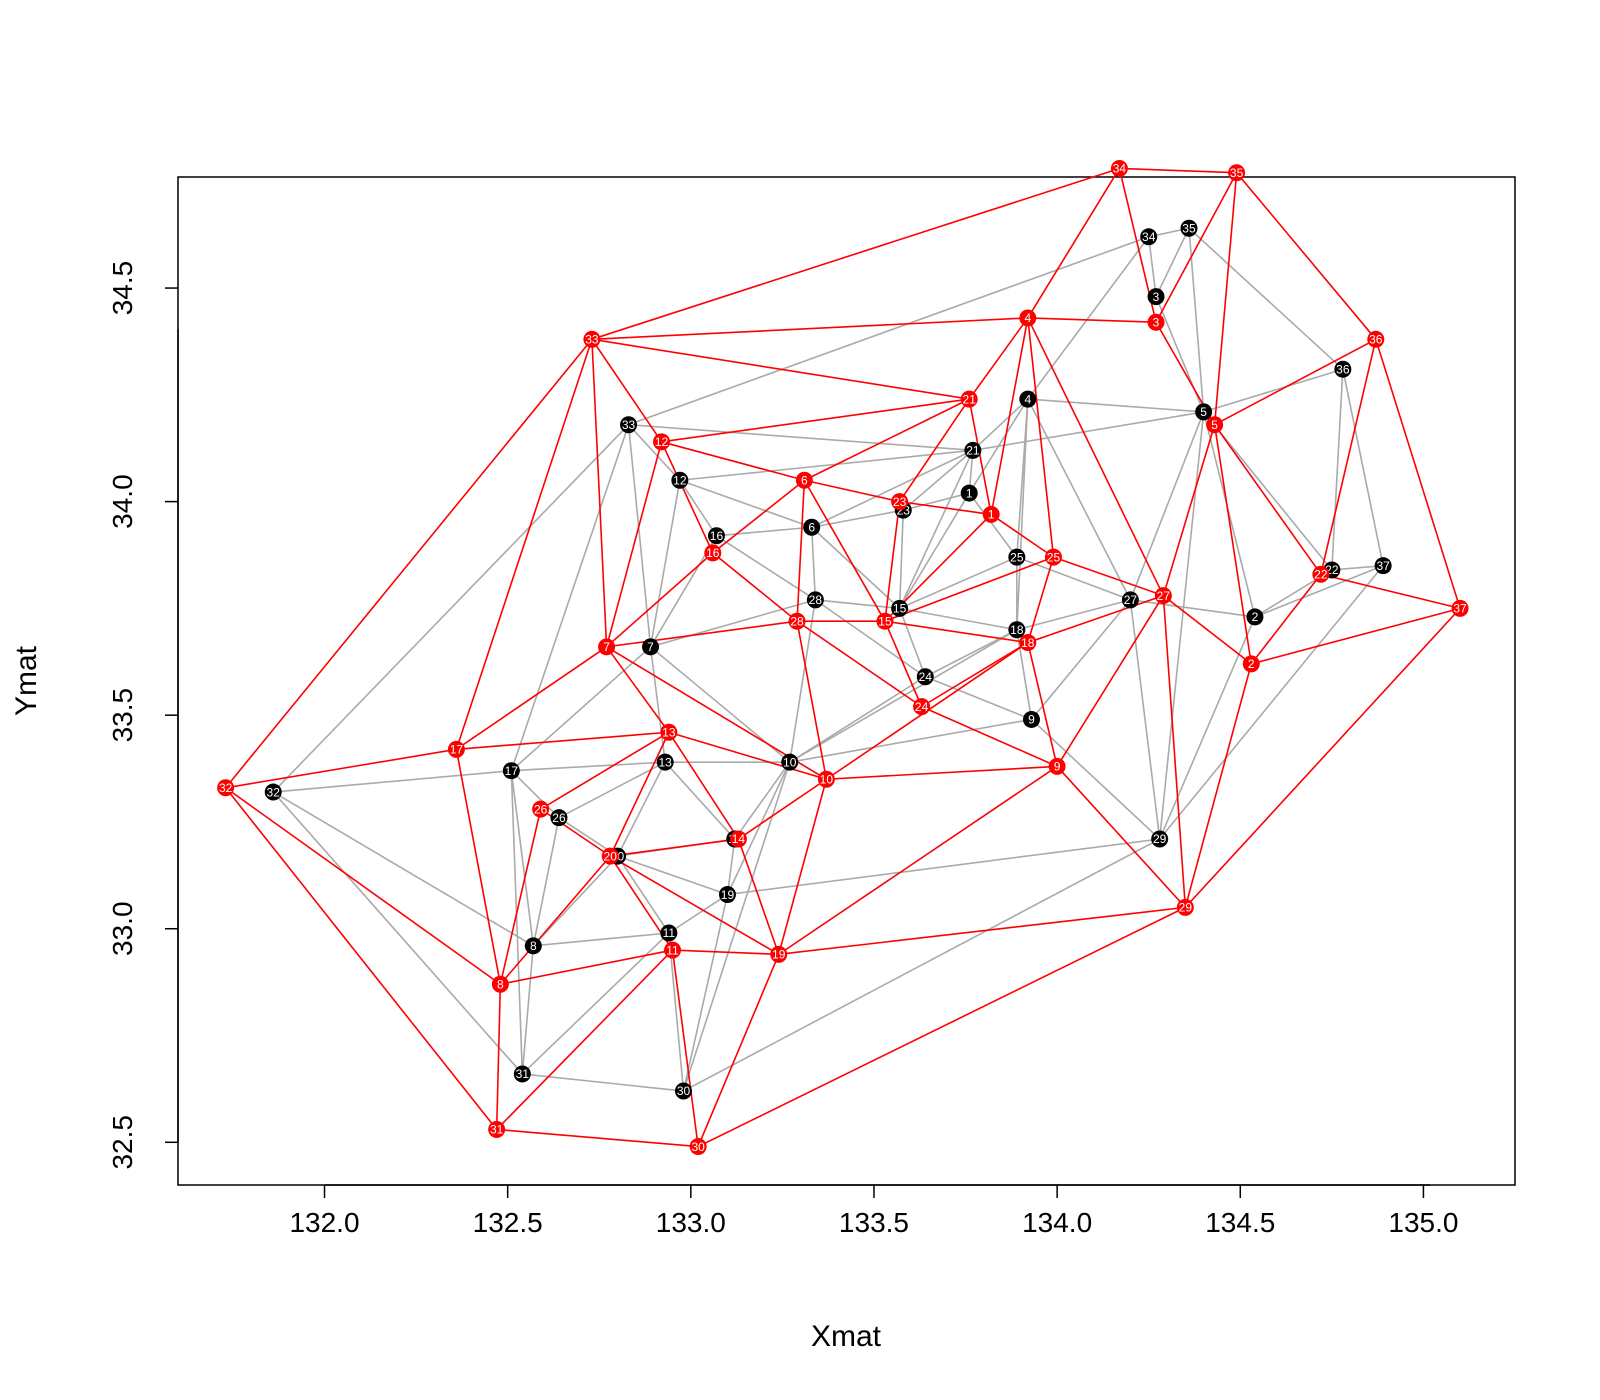  Describe the element at coordinates (1054, 557) in the screenshot. I see `point-label-series-1-25: 25` at that location.